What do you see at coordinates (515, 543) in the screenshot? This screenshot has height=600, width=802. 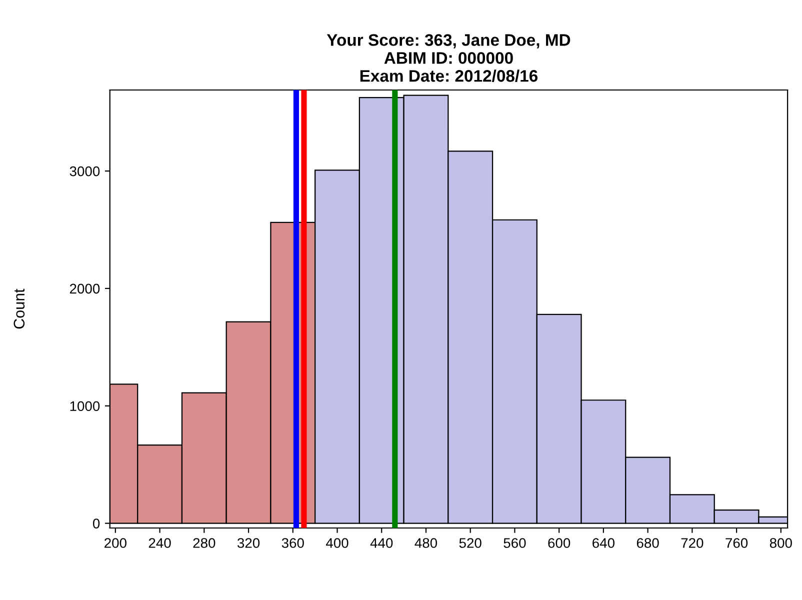 I see `x-tick-label: 560` at bounding box center [515, 543].